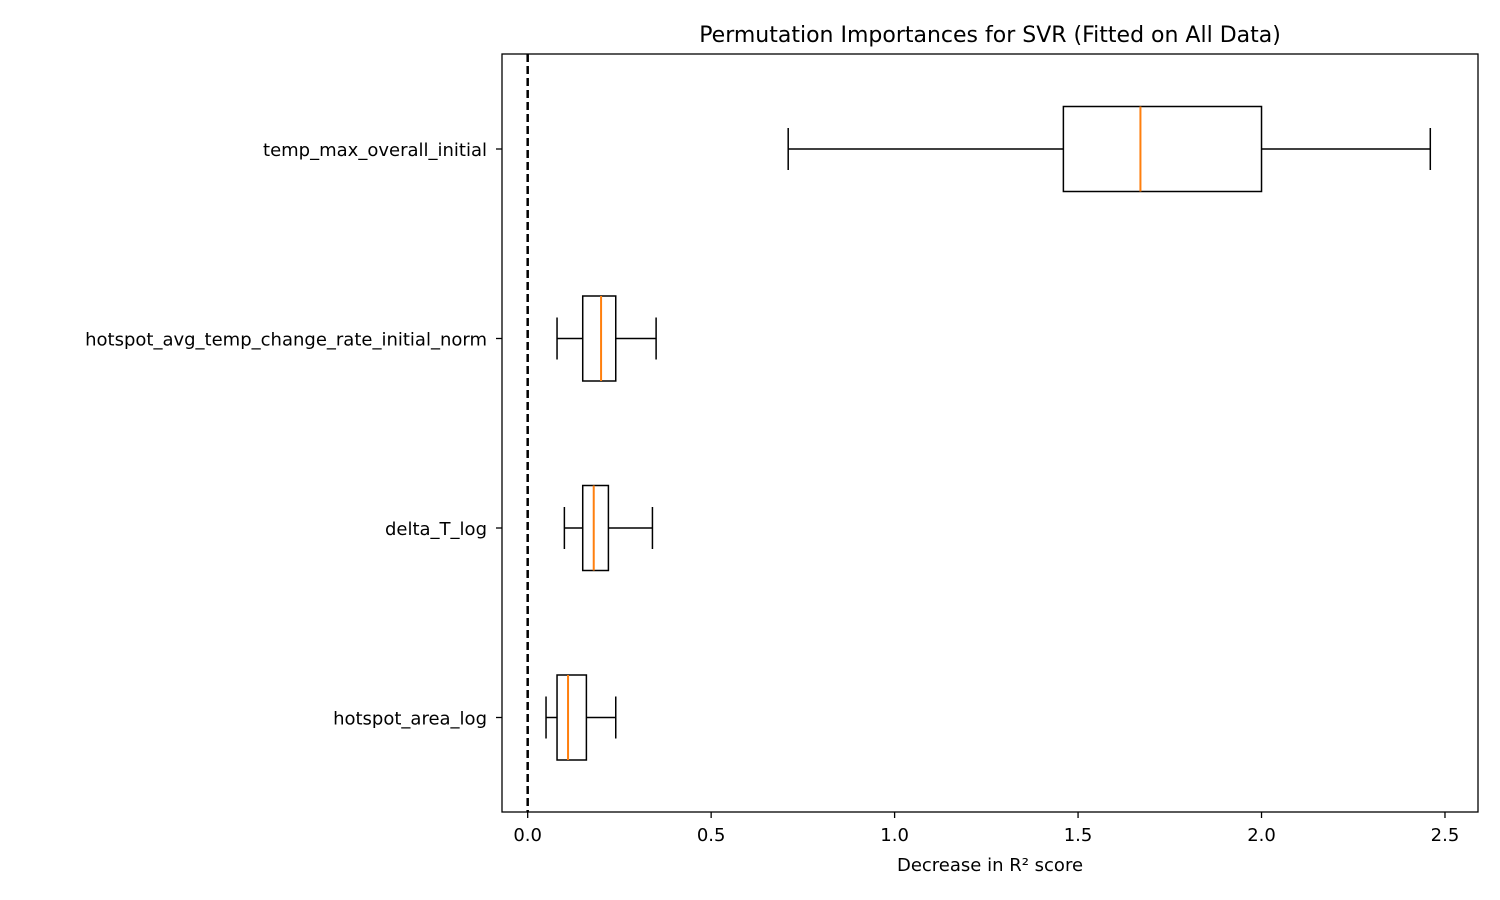 The height and width of the screenshot is (900, 1500). What do you see at coordinates (1445, 835) in the screenshot?
I see `x-tick-label: 2.5` at bounding box center [1445, 835].